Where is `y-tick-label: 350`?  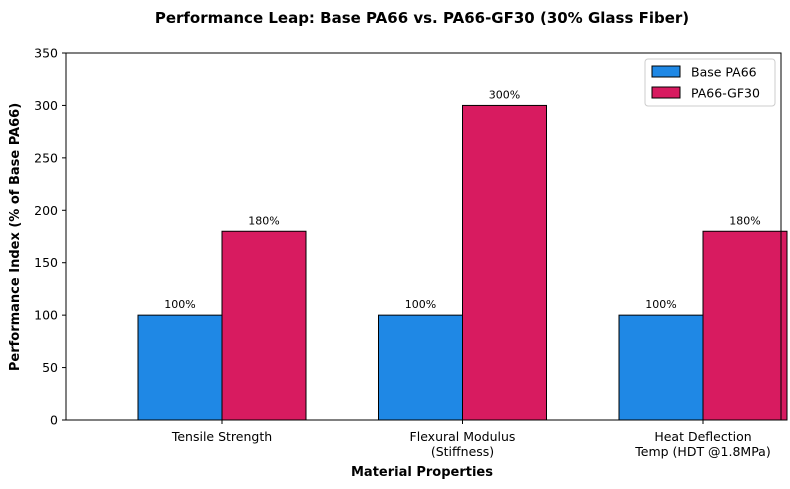
y-tick-label: 350 is located at coordinates (46, 53).